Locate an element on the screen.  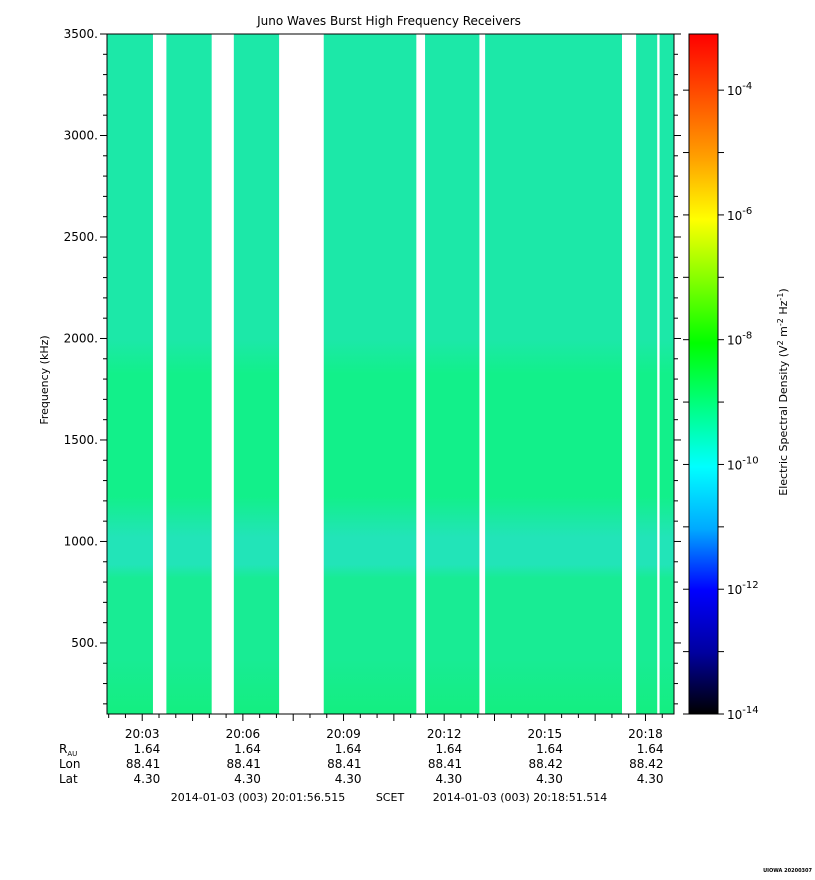
time-frame-label: SCET is located at coordinates (390, 797).